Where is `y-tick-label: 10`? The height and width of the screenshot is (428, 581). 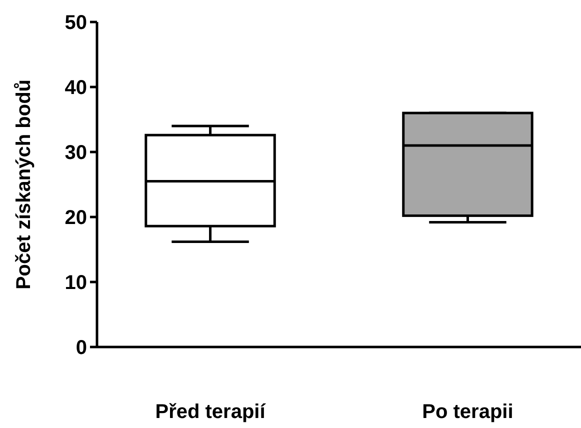 y-tick-label: 10 is located at coordinates (75, 283).